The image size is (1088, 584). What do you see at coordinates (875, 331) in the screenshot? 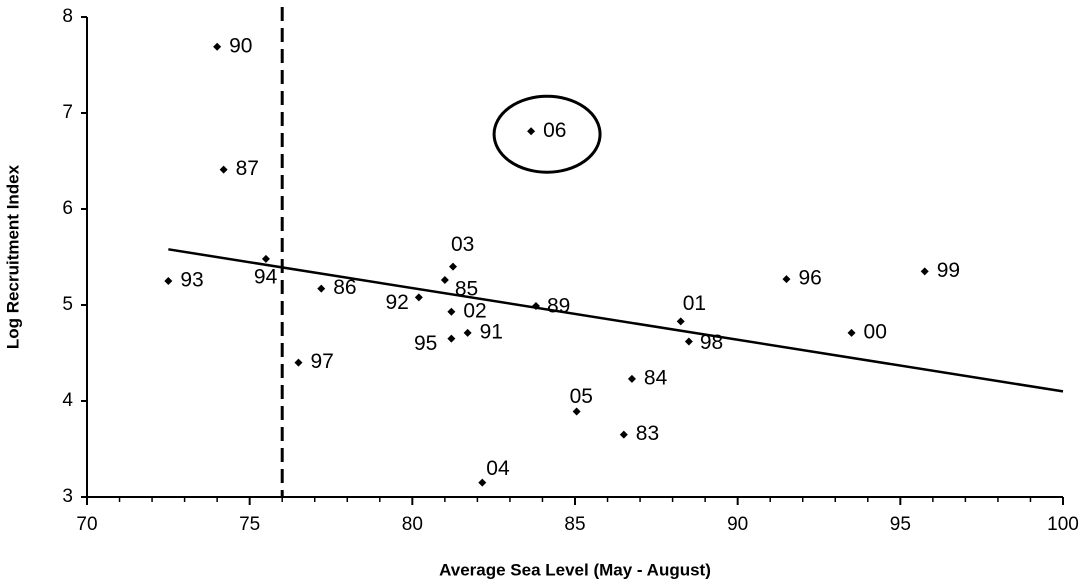
I see `point-label: 00` at bounding box center [875, 331].